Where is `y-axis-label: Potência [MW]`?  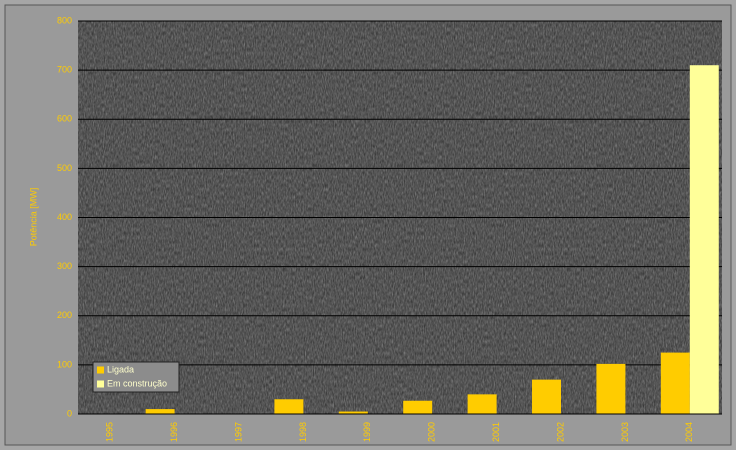 y-axis-label: Potência [MW] is located at coordinates (33, 217).